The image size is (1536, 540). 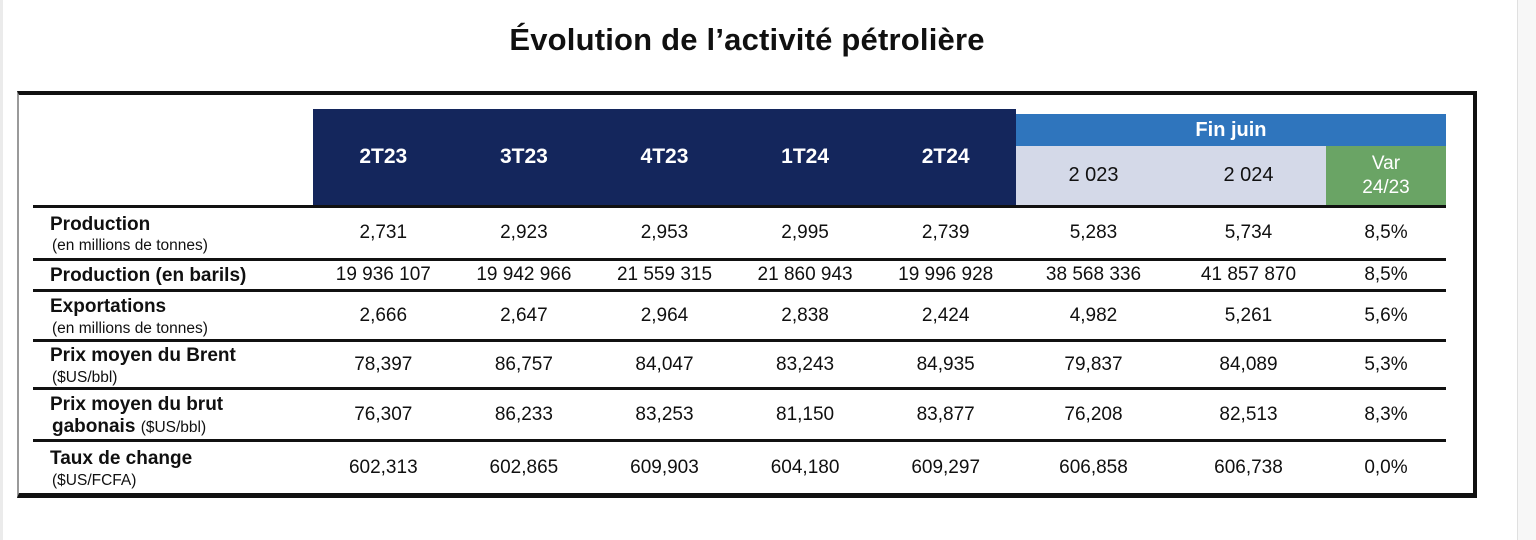 I want to click on value-cell: 2,647, so click(x=524, y=315).